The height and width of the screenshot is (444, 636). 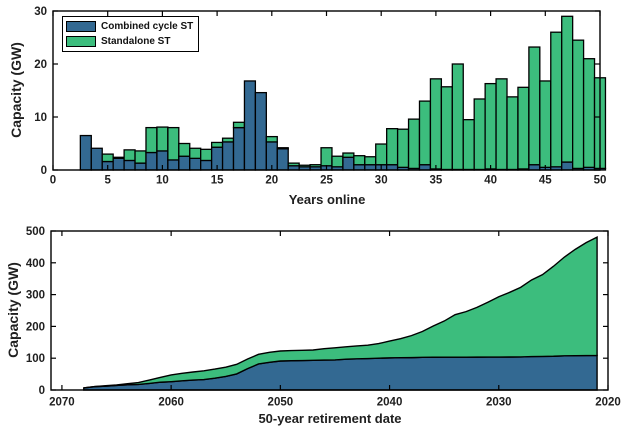 I want to click on x-tick-label: 30, so click(x=381, y=181).